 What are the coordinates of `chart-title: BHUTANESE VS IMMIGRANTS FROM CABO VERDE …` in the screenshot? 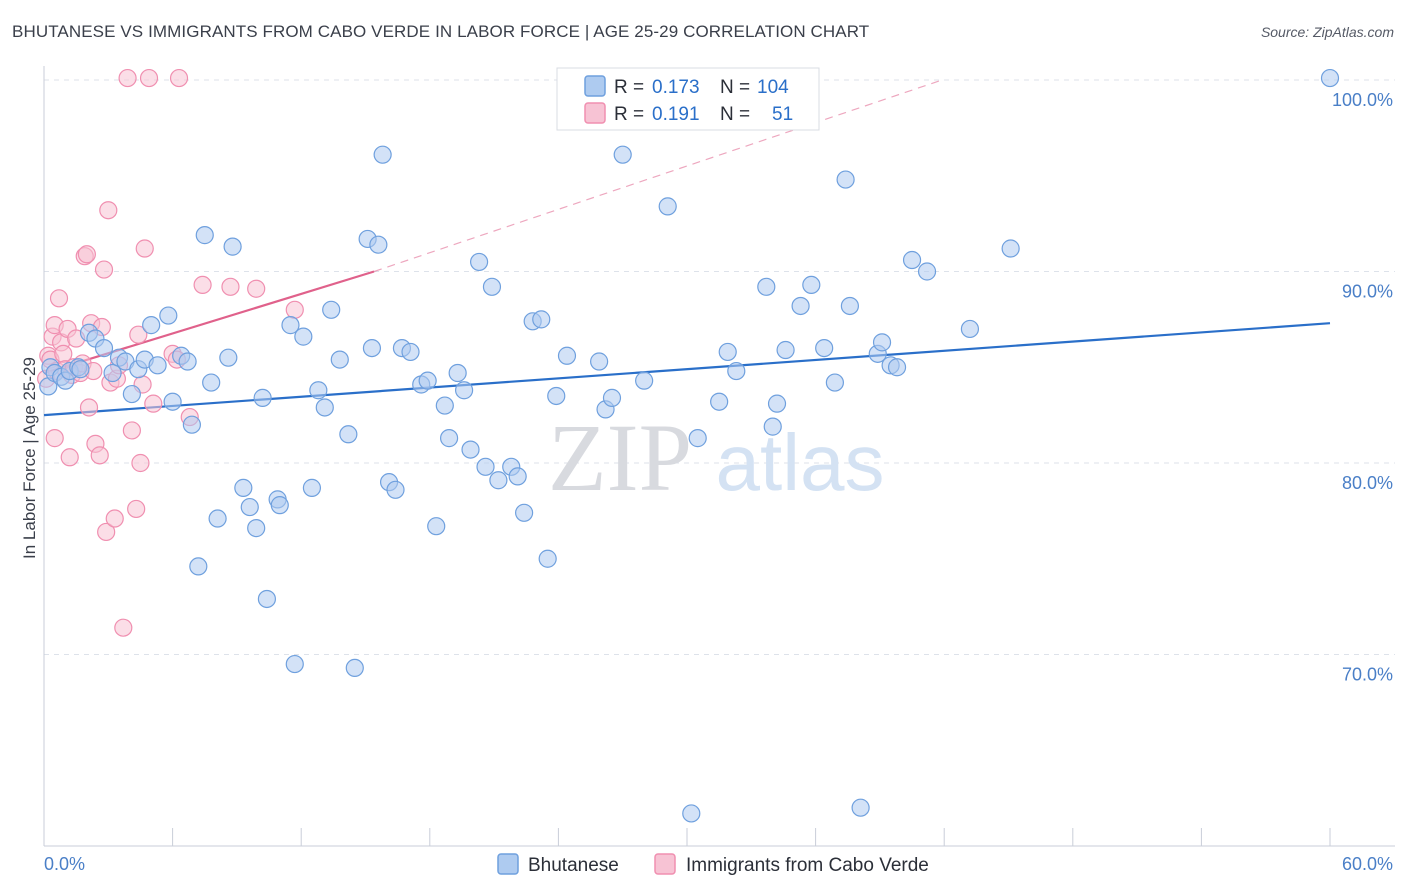 It's located at (441, 31).